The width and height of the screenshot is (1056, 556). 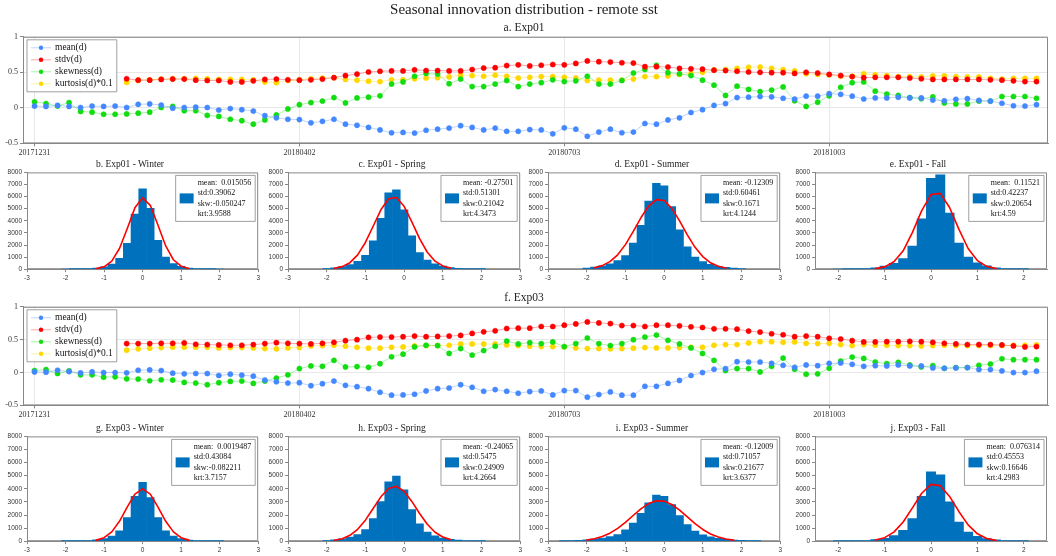 I want to click on chart-title: f. Exp03, so click(x=524, y=297).